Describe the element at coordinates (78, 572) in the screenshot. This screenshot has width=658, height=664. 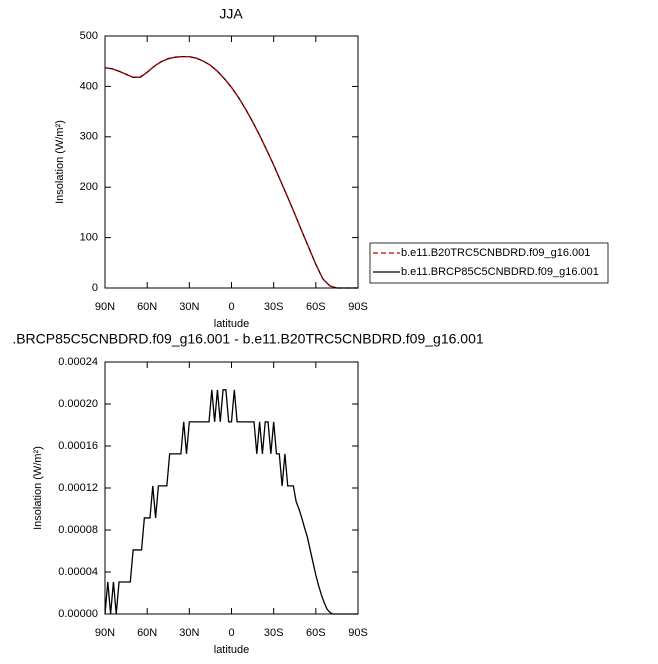
I see `y-tick-label: 0.00004` at that location.